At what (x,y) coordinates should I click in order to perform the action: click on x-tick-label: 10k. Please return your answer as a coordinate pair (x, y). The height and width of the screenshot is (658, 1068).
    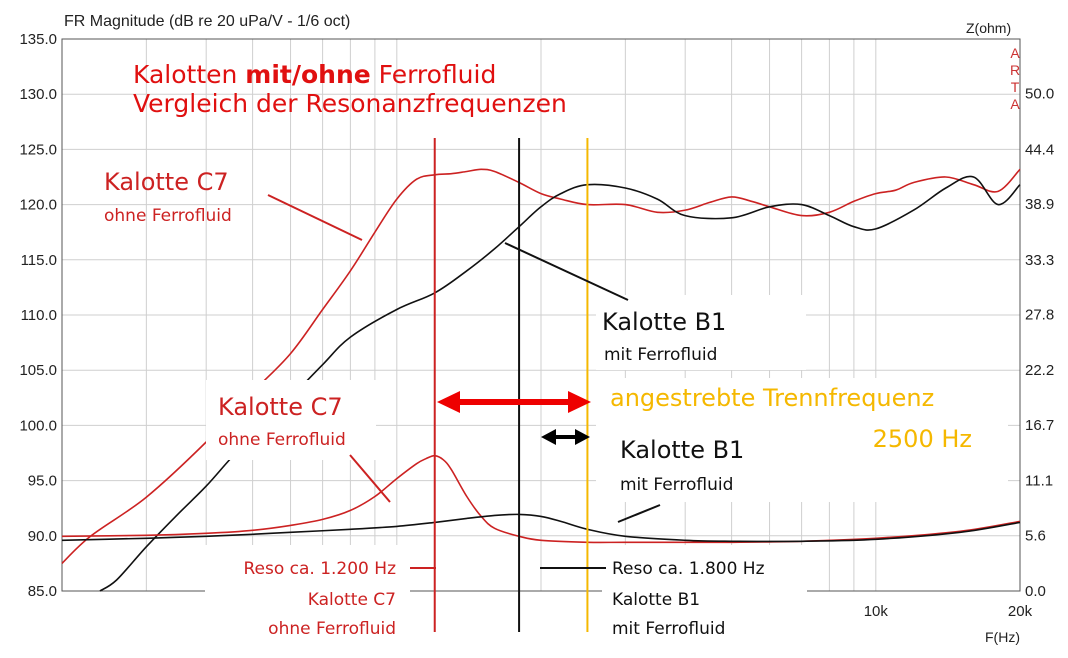
    Looking at the image, I should click on (876, 611).